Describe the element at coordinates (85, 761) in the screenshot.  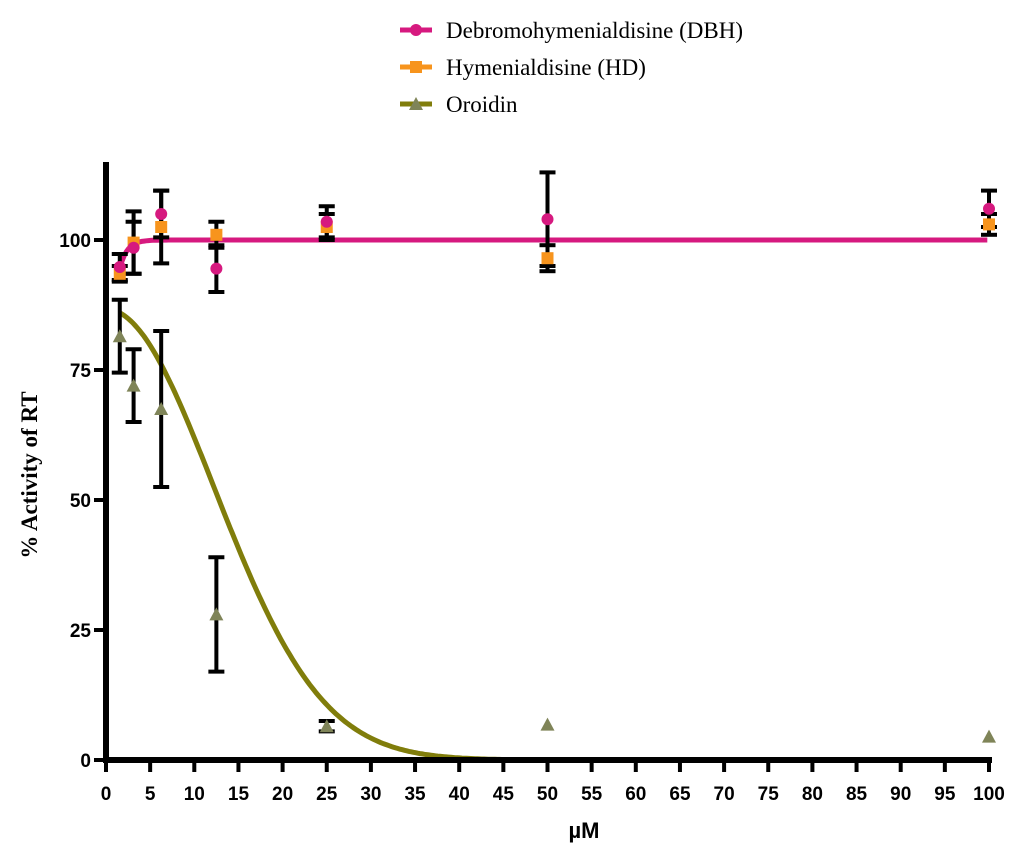
I see `y-tick-label-0: 0` at that location.